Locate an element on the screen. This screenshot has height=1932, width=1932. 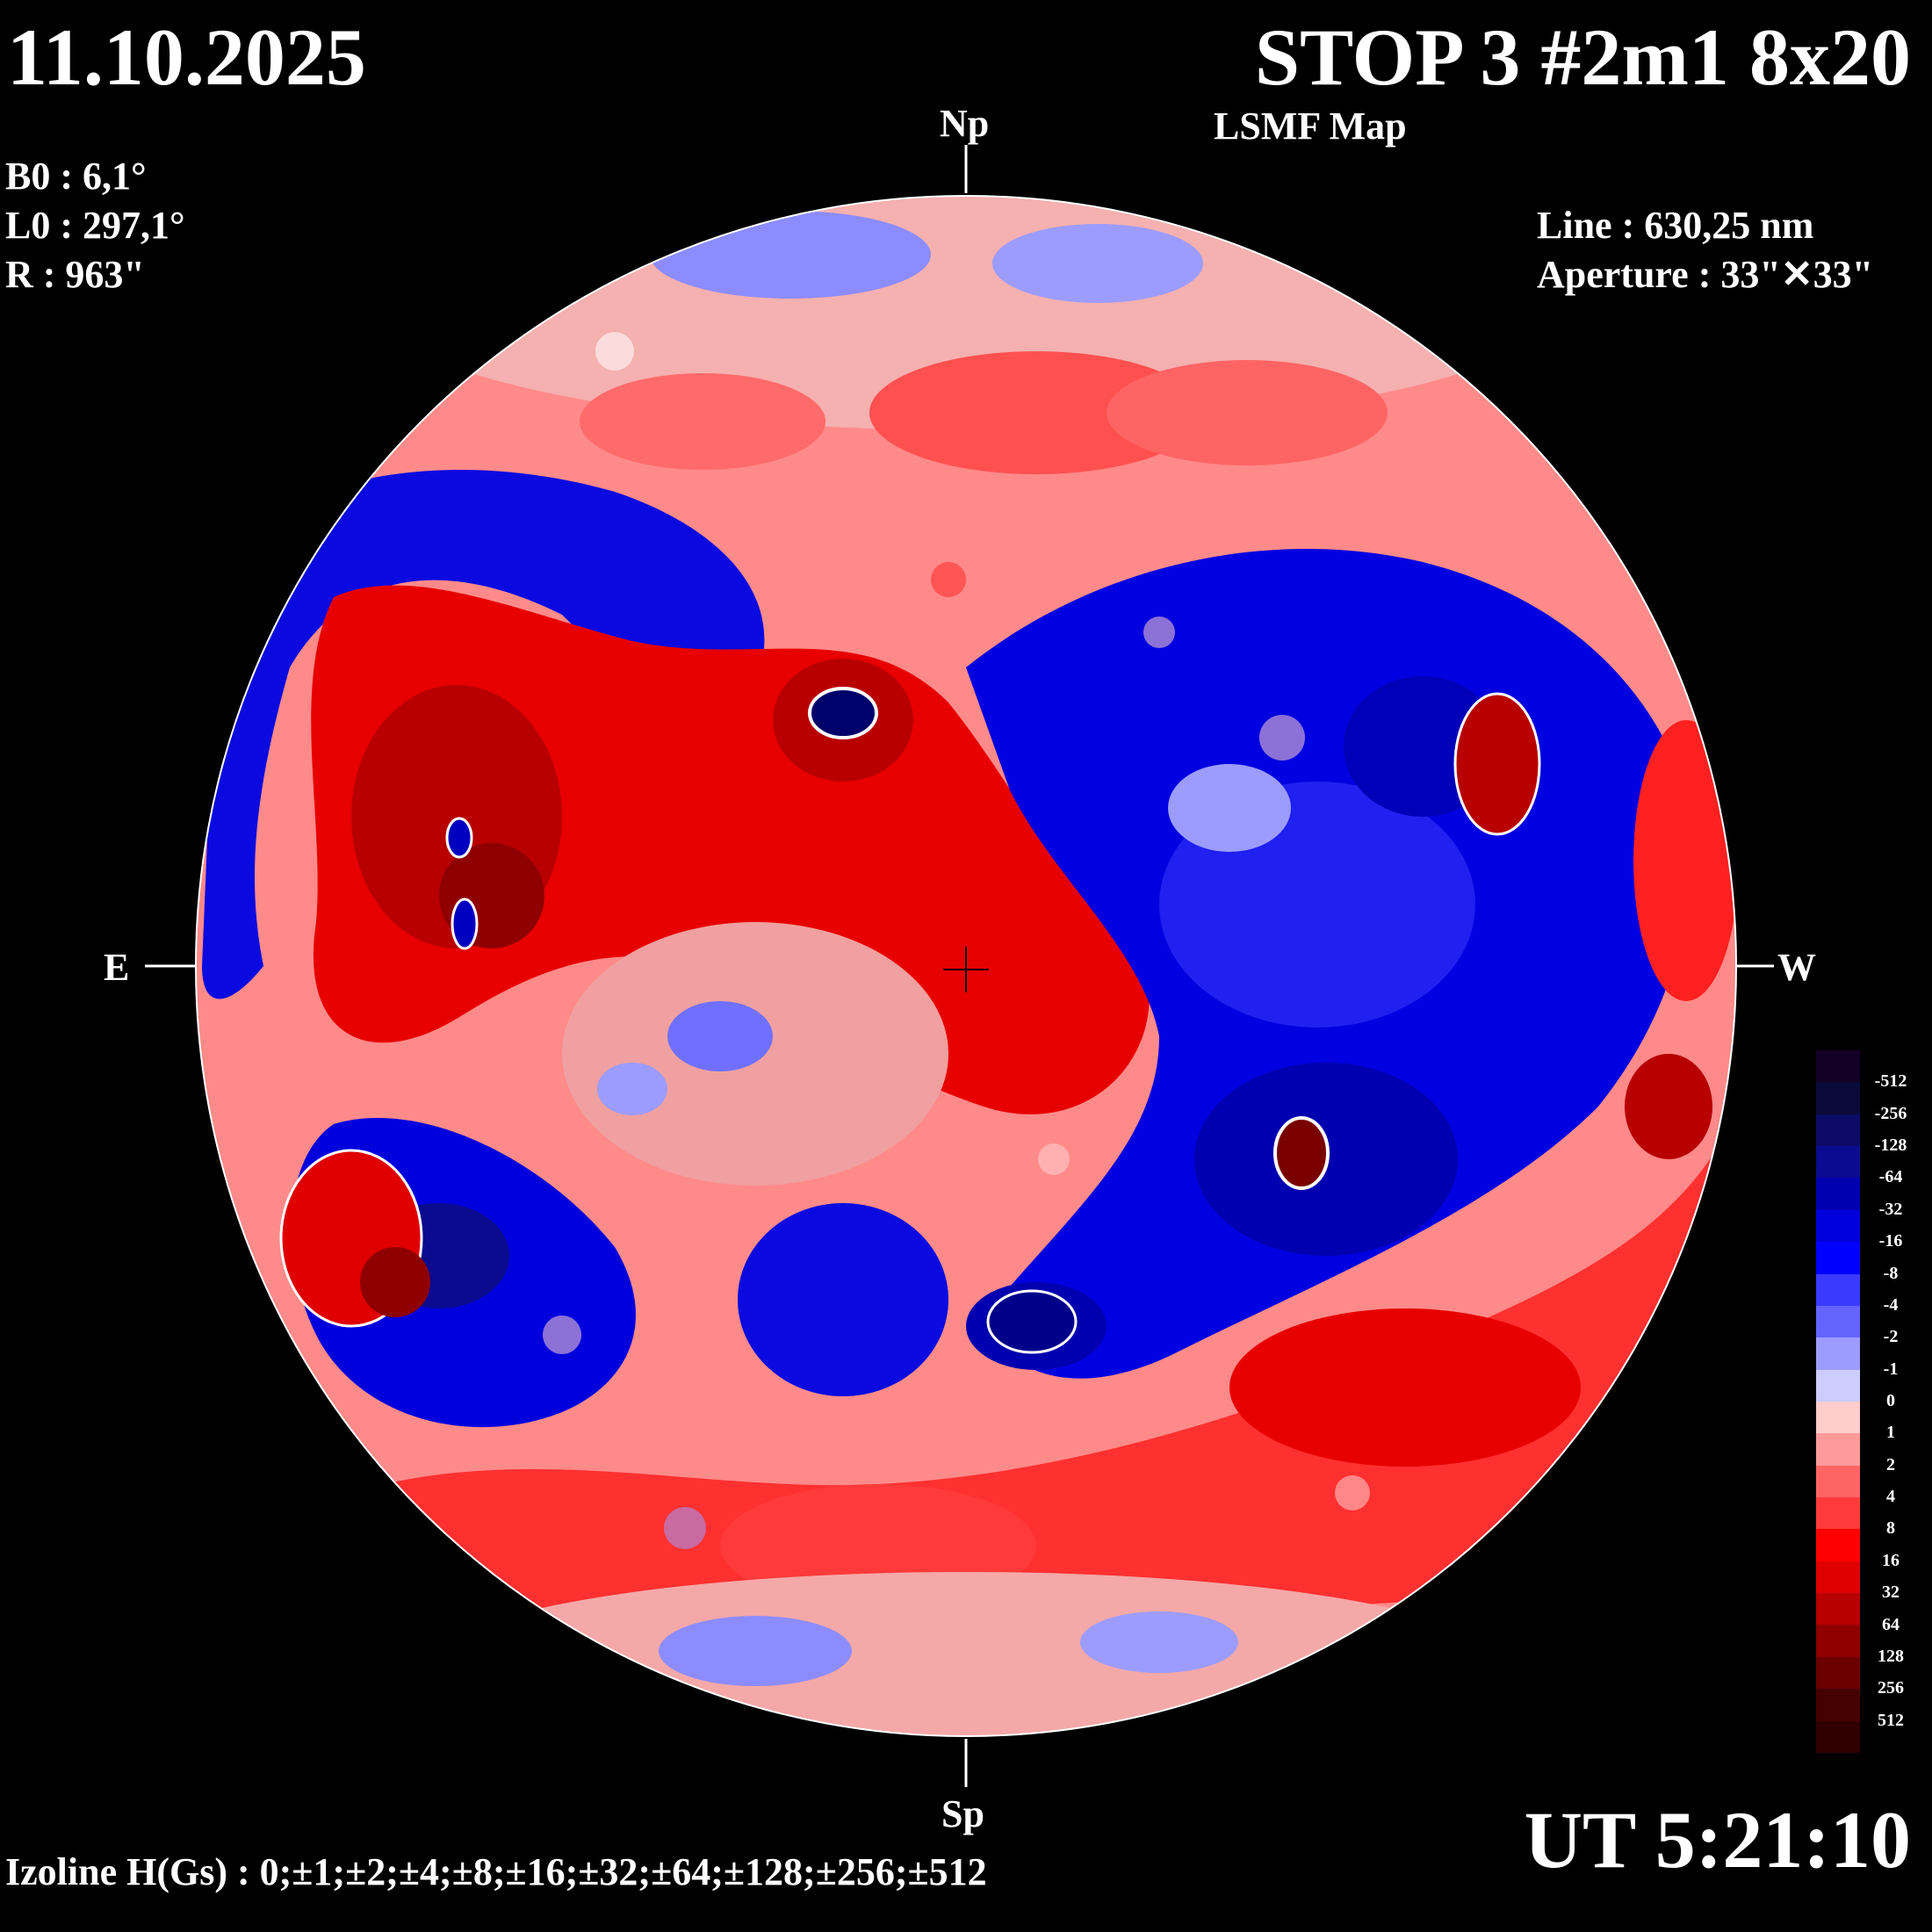
scale-label: 128 is located at coordinates (1891, 1656).